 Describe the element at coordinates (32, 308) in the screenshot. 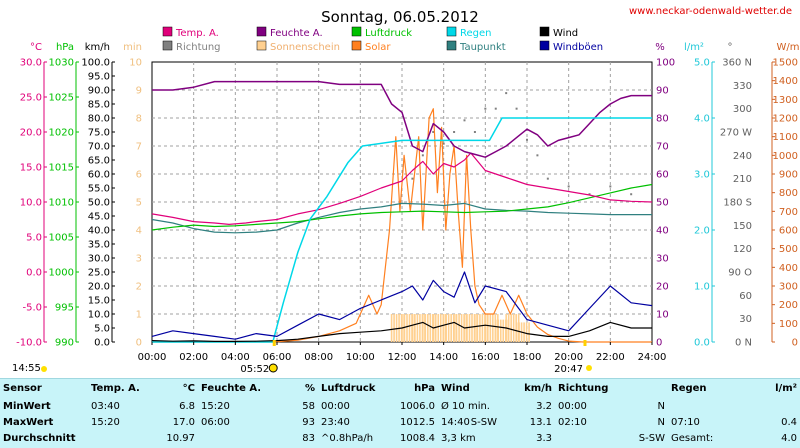

I see `axis-tick-temp: -5.0` at that location.